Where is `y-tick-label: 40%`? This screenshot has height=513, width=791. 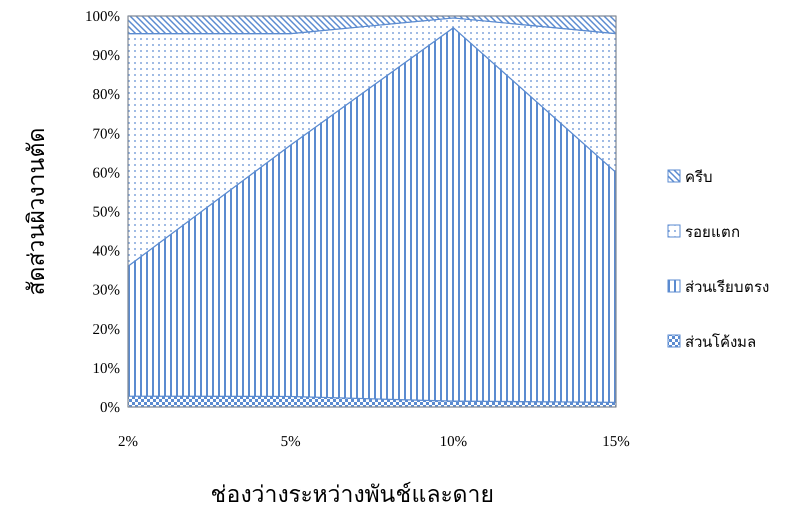 y-tick-label: 40% is located at coordinates (106, 252).